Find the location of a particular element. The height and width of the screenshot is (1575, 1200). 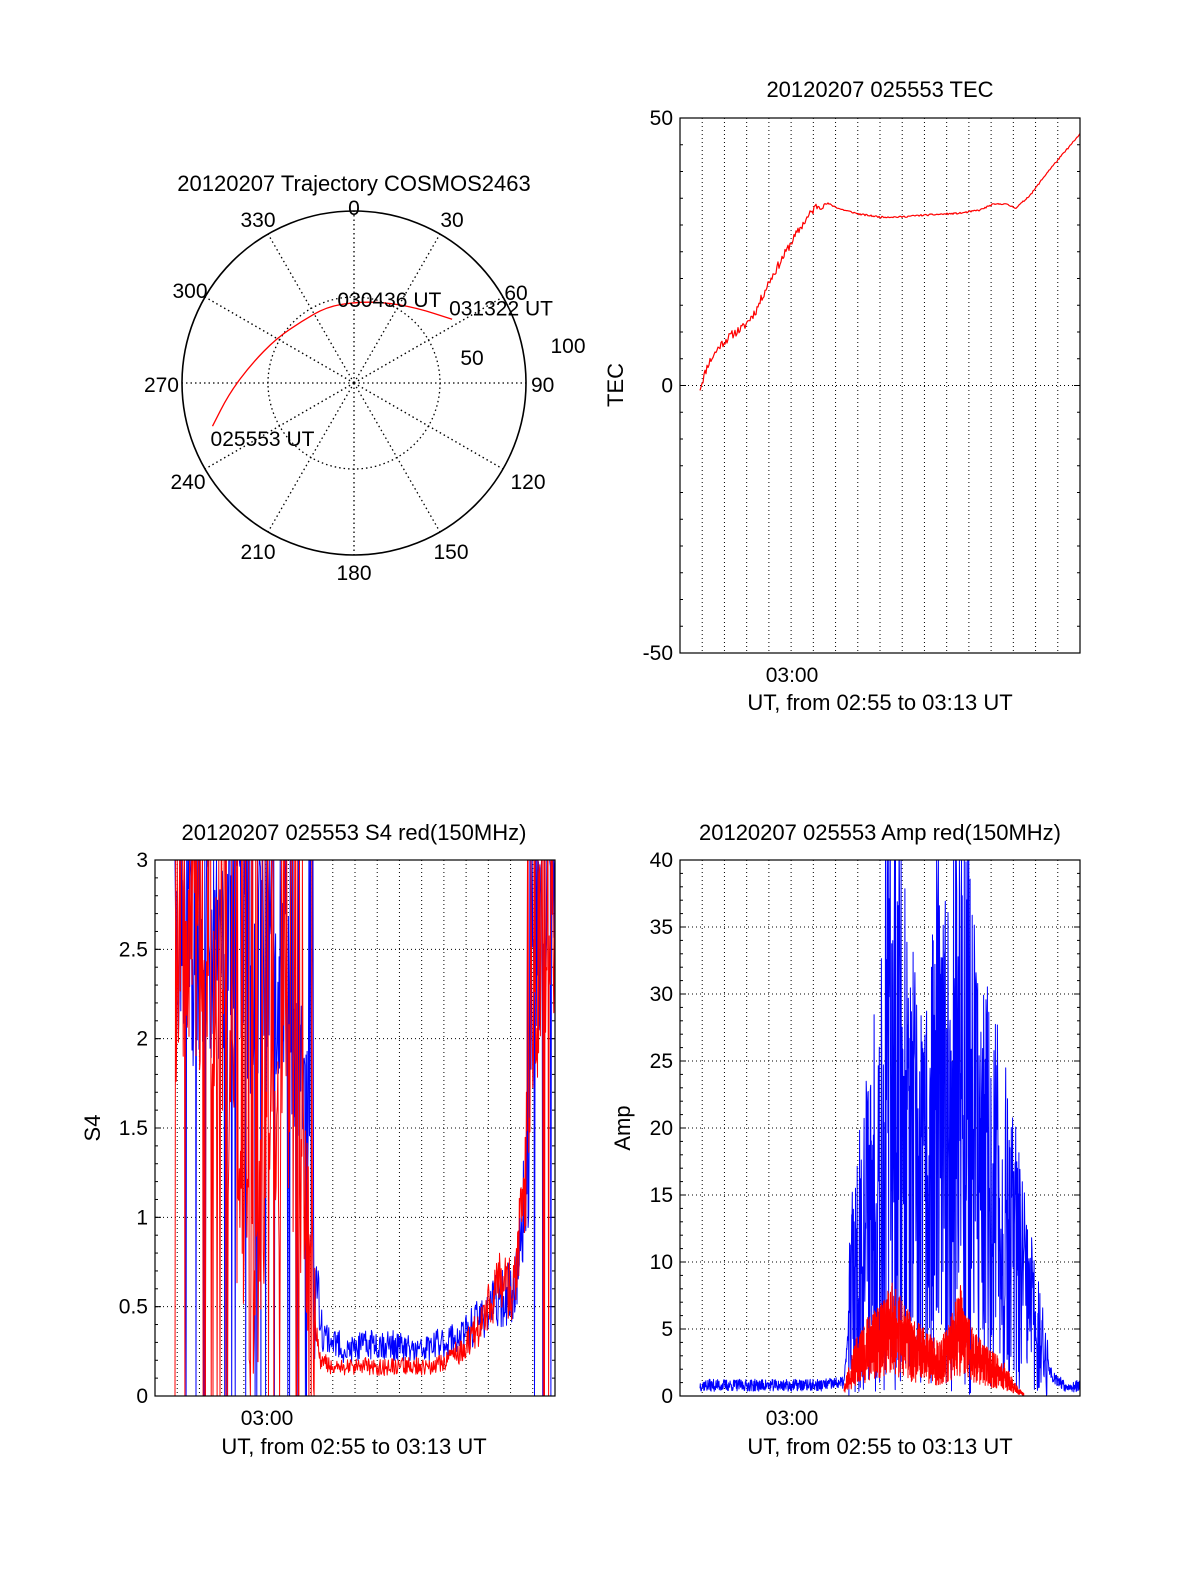

tec-title: 20120207 025553 TEC is located at coordinates (879, 89).